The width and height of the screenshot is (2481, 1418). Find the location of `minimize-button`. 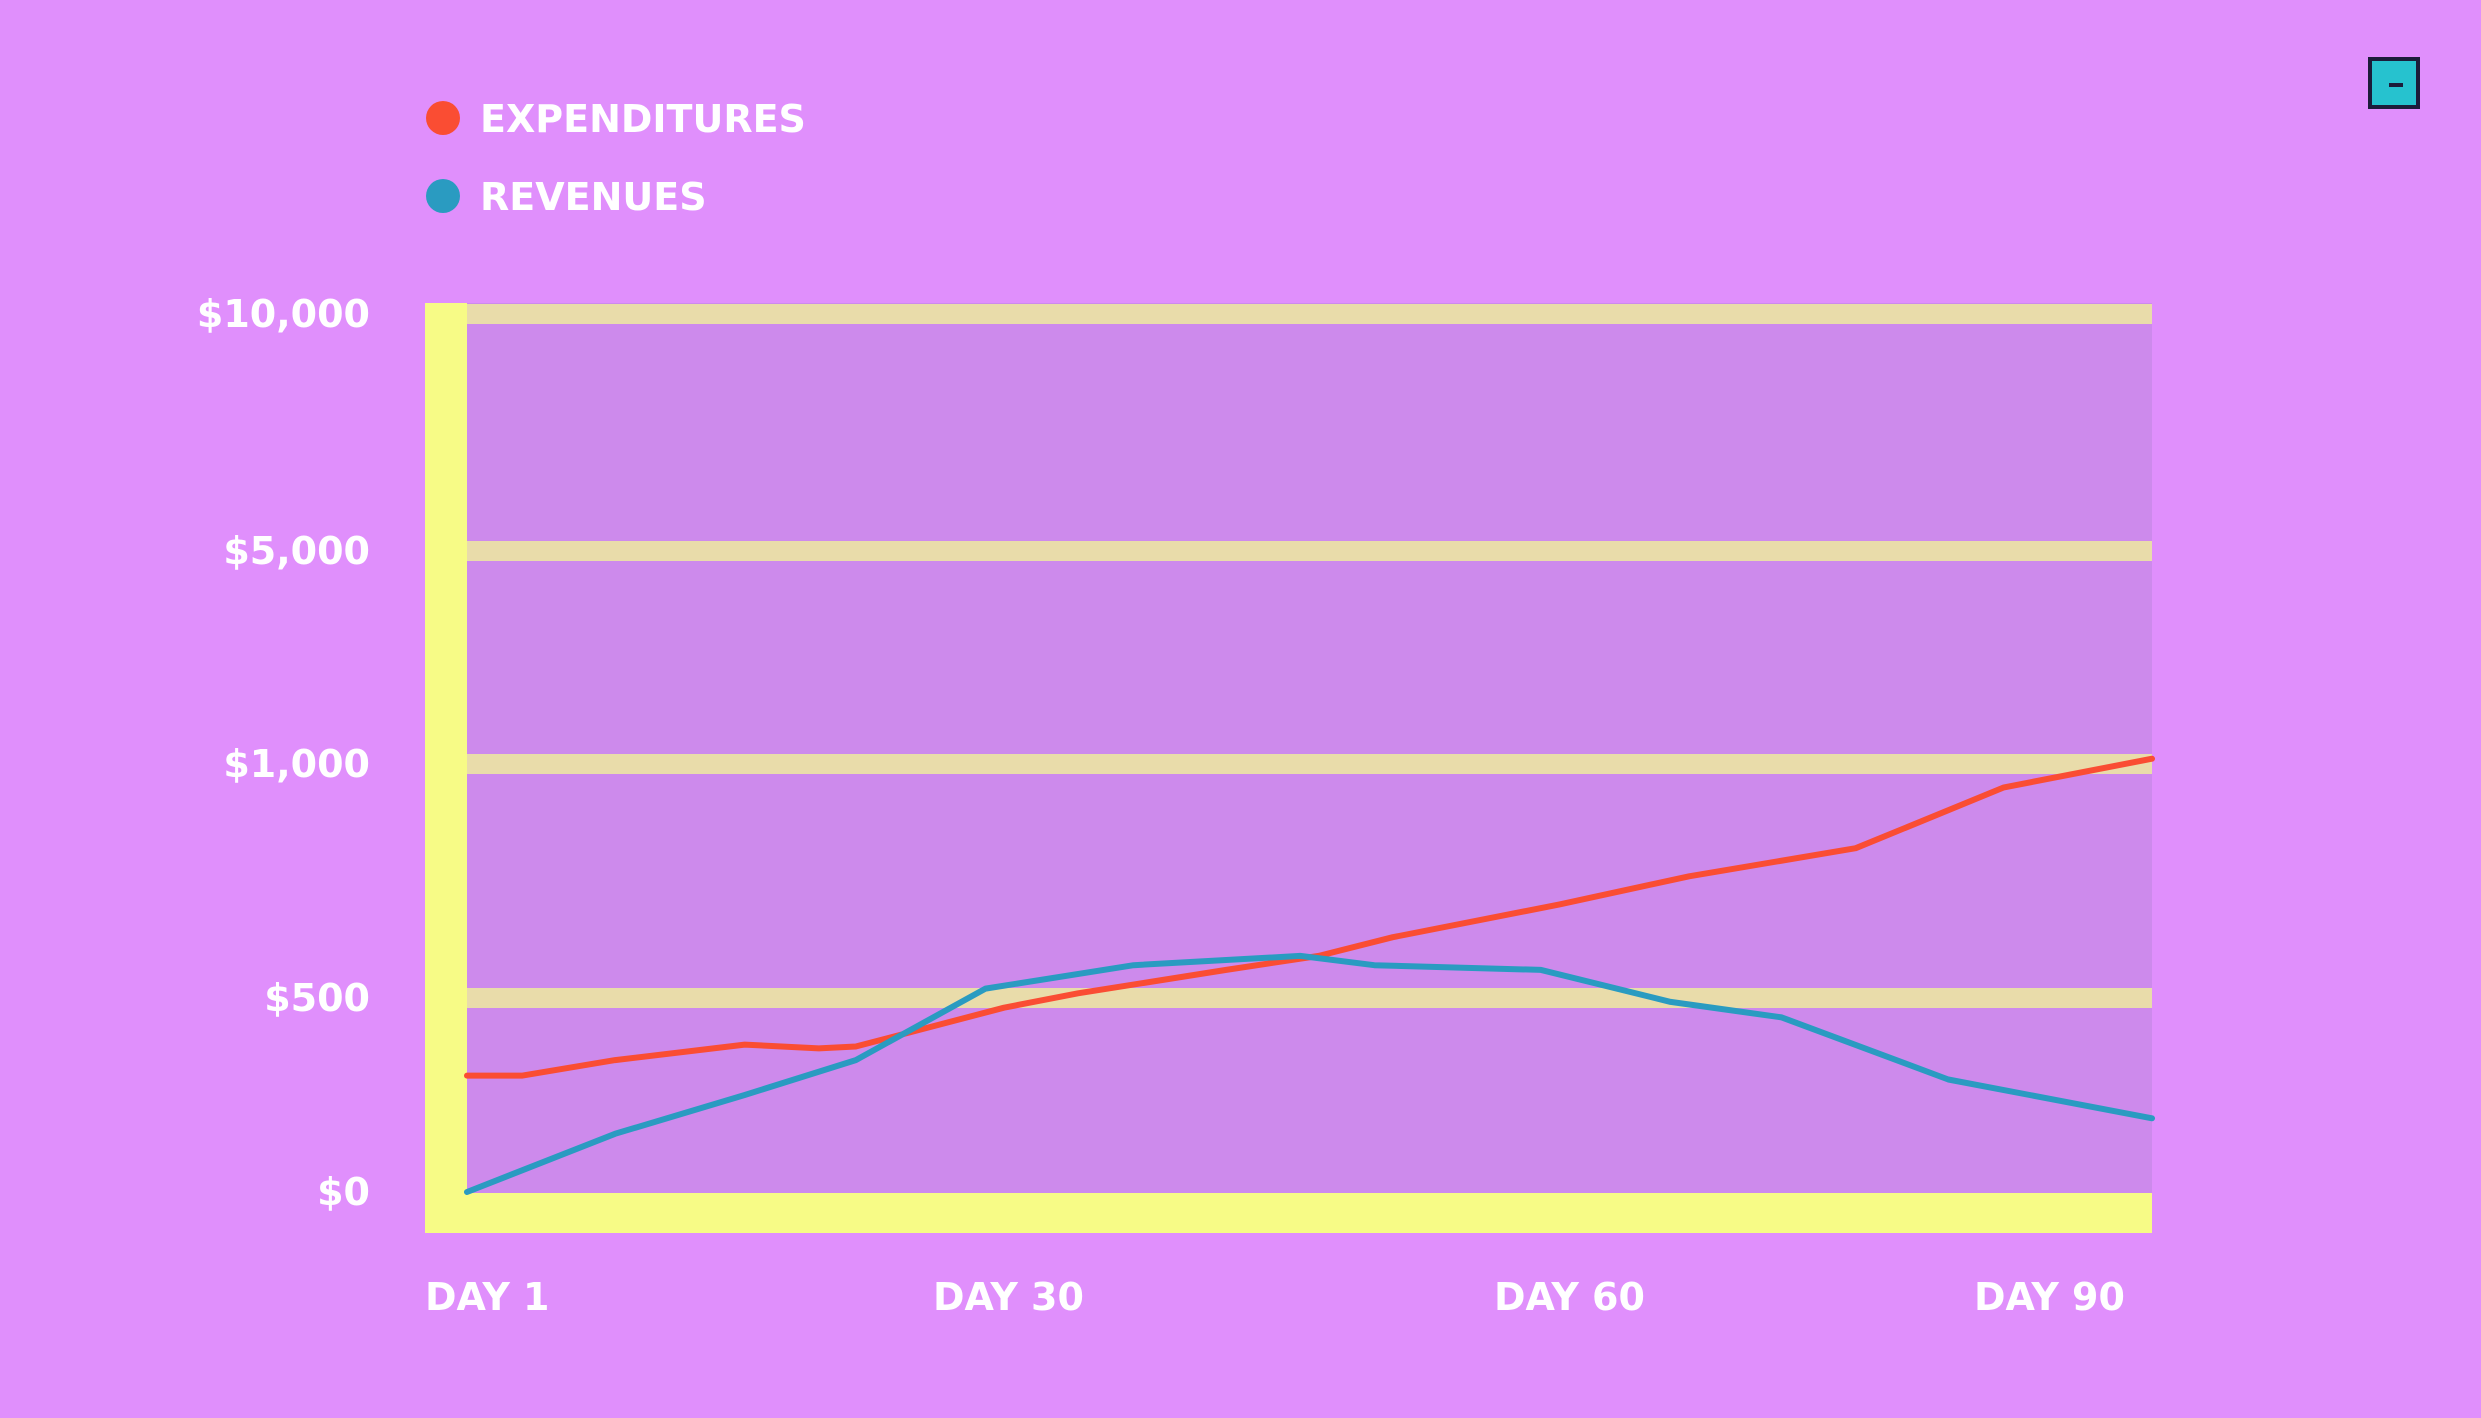

minimize-button is located at coordinates (2394, 83).